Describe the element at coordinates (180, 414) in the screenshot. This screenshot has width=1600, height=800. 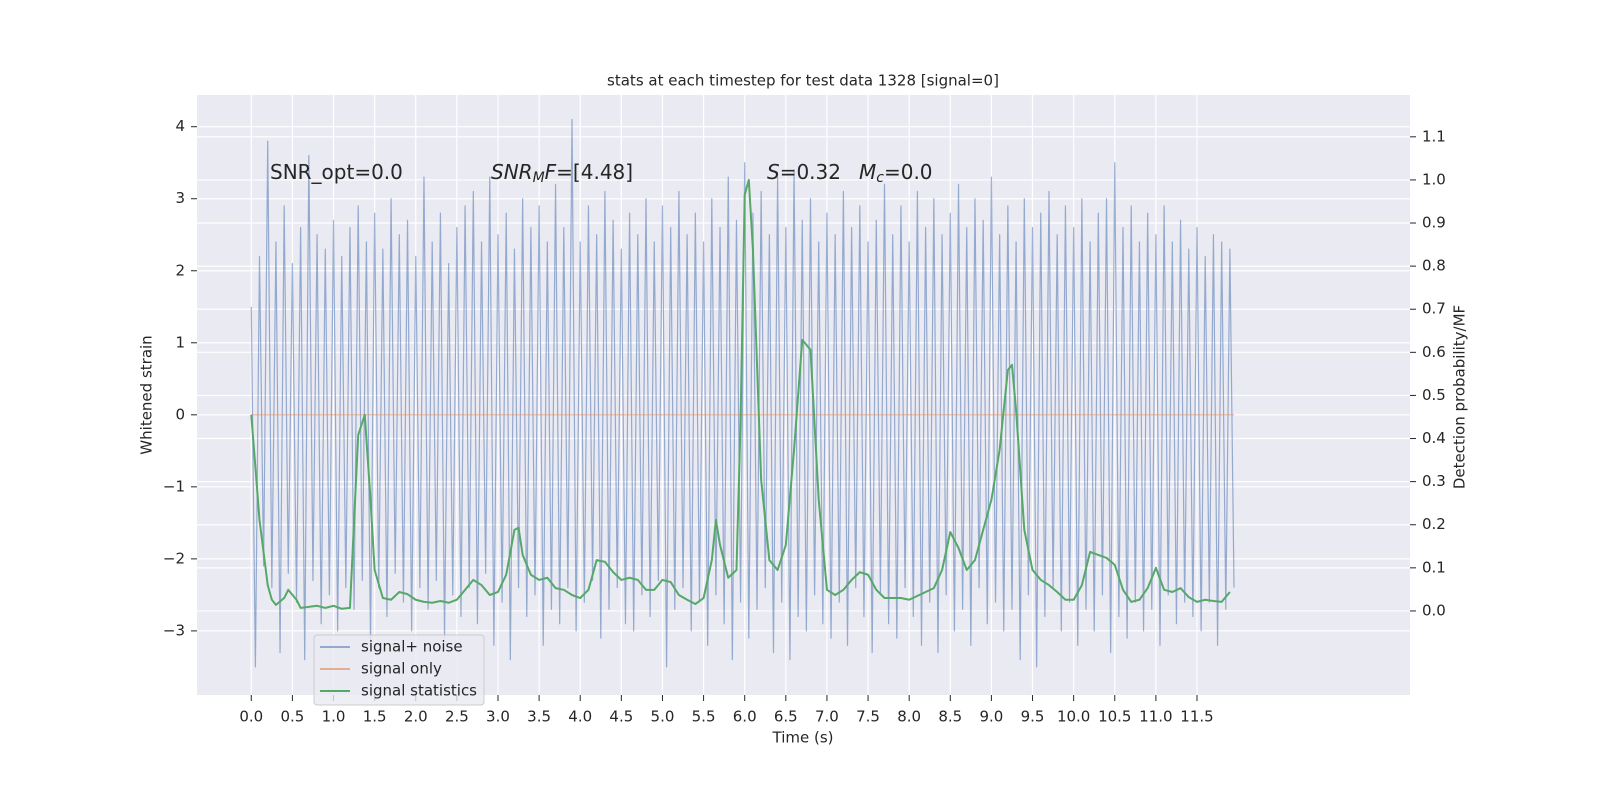
I see `y-tick-label: 0` at that location.